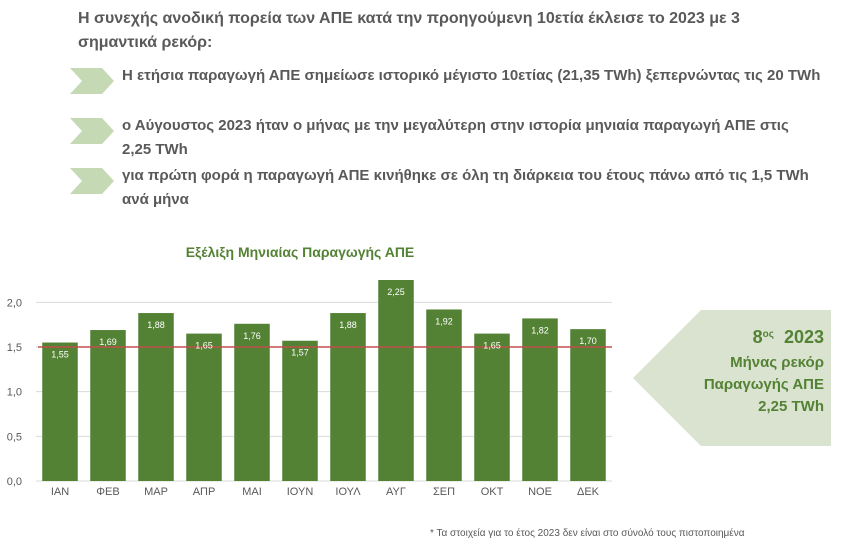  What do you see at coordinates (60, 492) in the screenshot?
I see `x-category-label: ΙΑΝ` at bounding box center [60, 492].